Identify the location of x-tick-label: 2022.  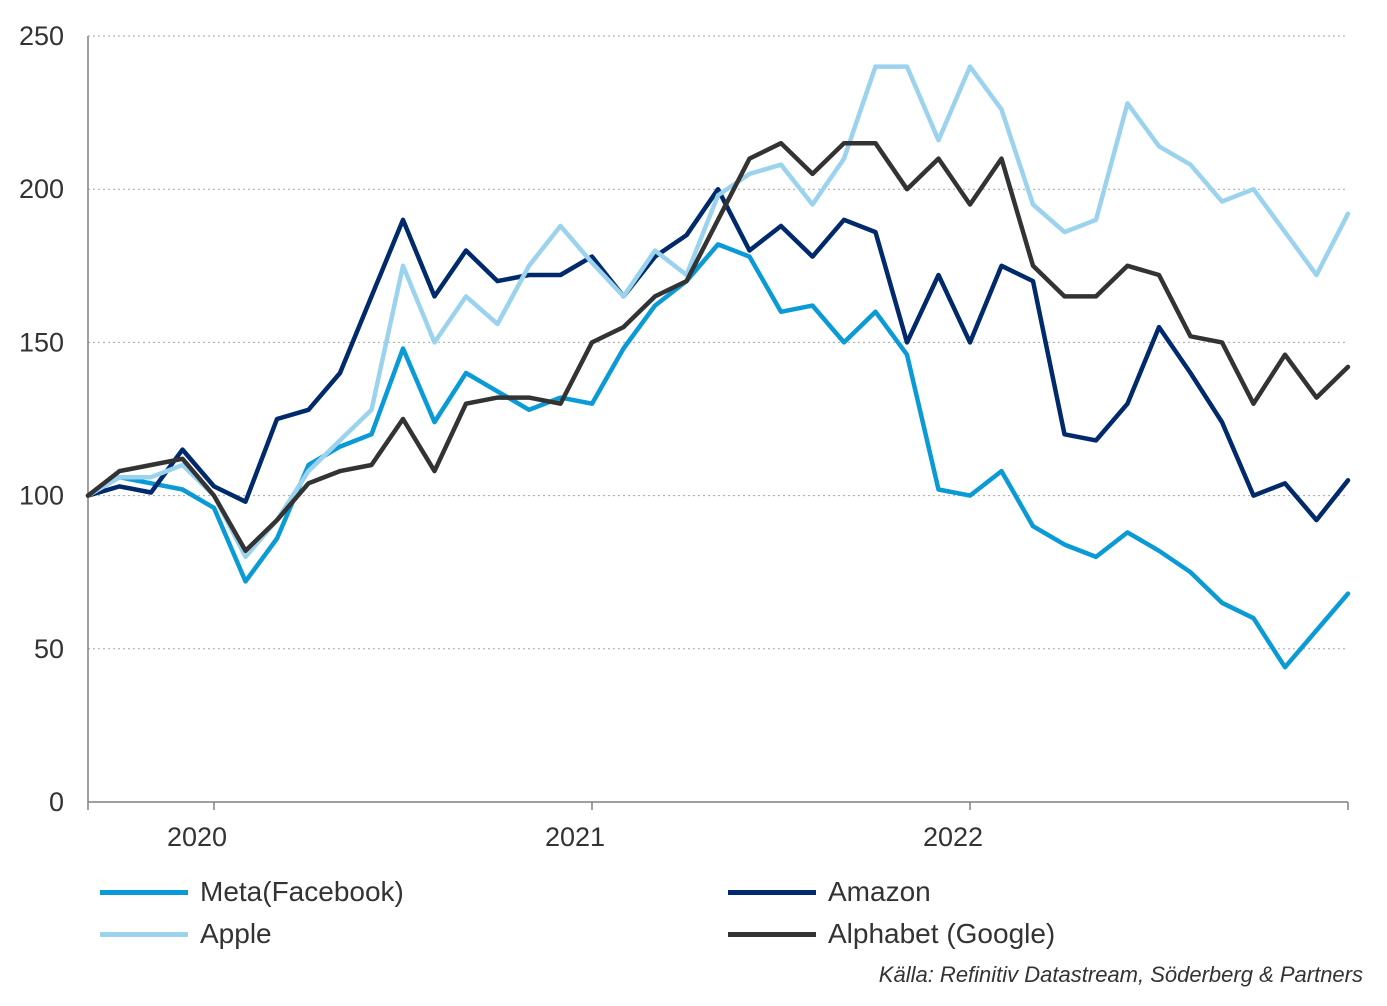
(953, 837).